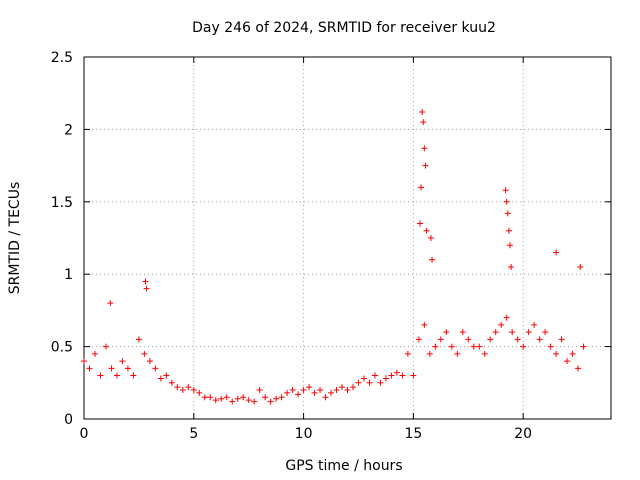 This screenshot has width=640, height=480. What do you see at coordinates (84, 434) in the screenshot?
I see `x-tick-label: 0` at bounding box center [84, 434].